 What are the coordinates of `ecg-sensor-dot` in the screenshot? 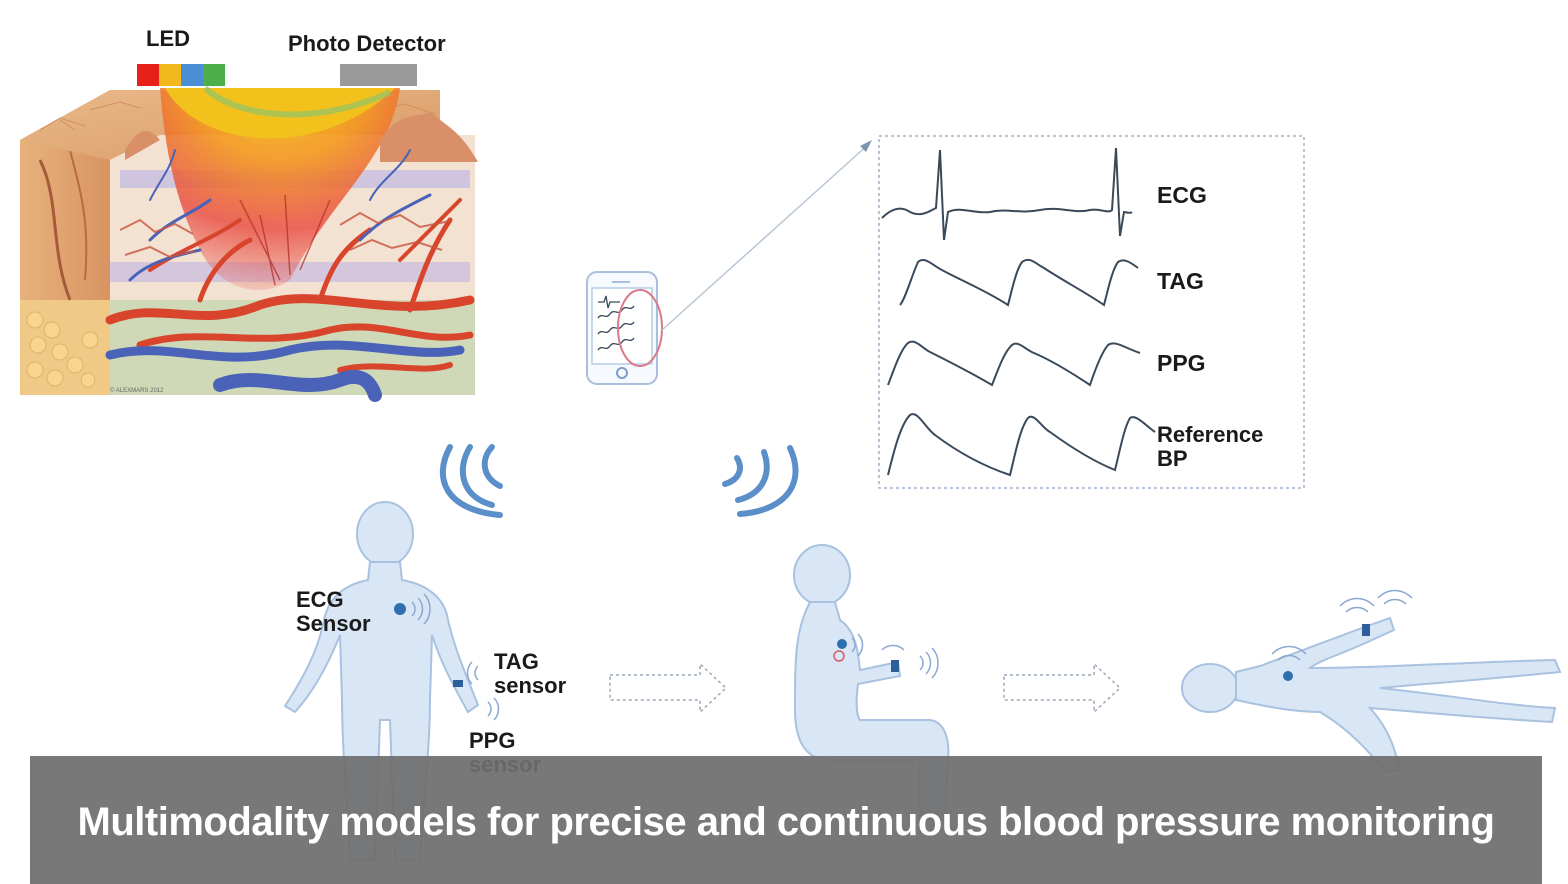 It's located at (400, 609).